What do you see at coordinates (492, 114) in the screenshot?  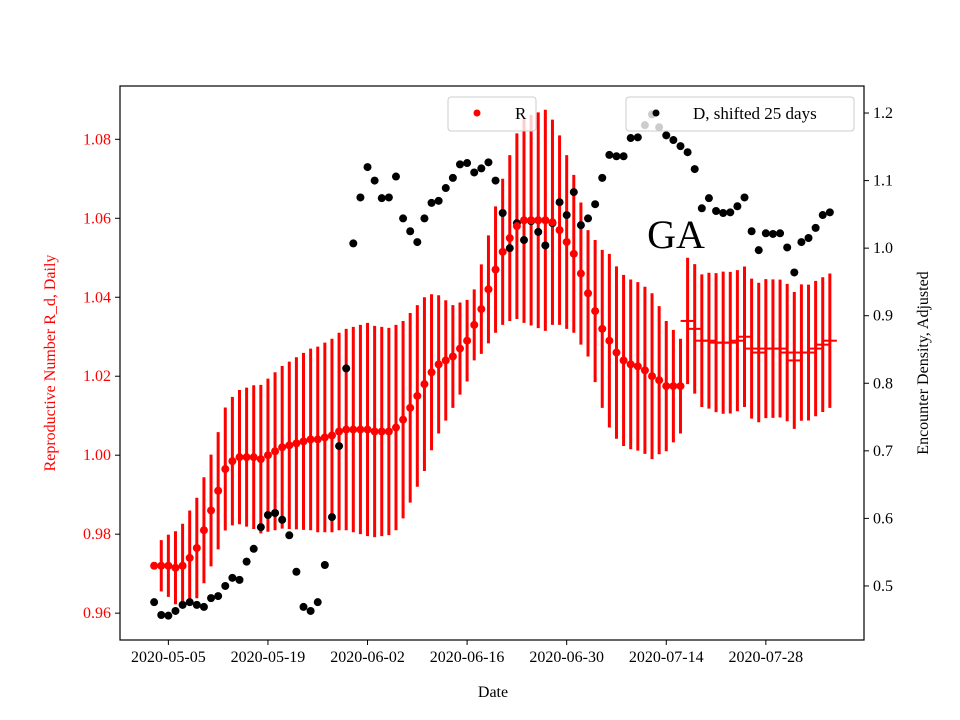 I see `legend-r-box` at bounding box center [492, 114].